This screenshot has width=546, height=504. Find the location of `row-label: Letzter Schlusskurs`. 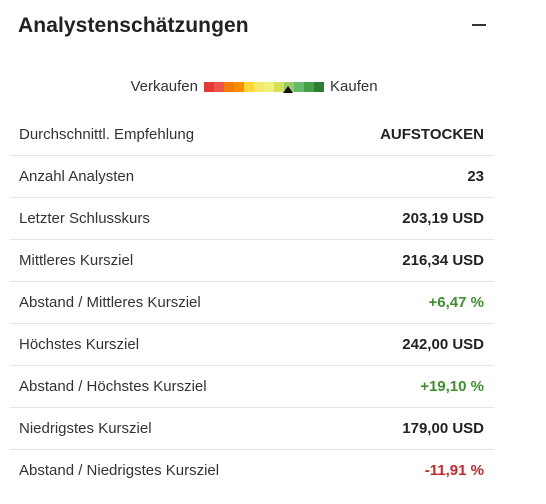

row-label: Letzter Schlusskurs is located at coordinates (84, 218).